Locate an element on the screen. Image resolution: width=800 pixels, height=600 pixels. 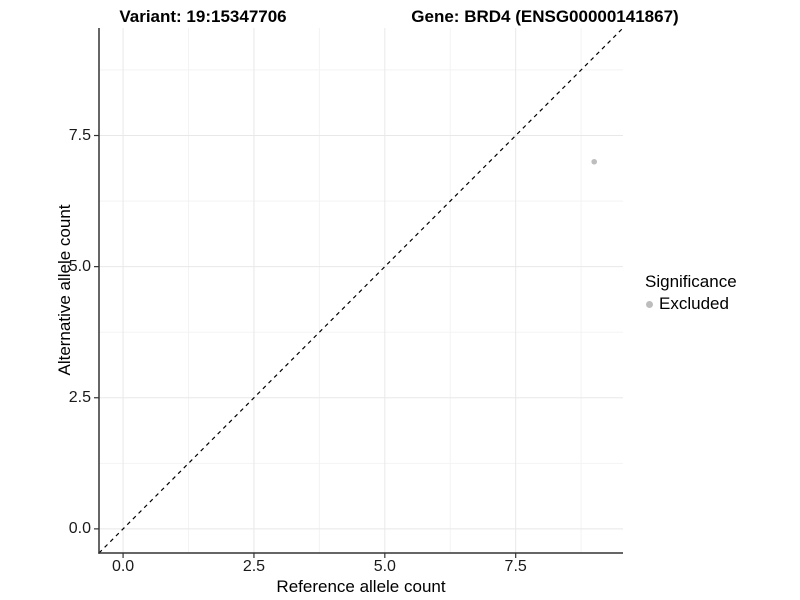
legend-entries: Excluded is located at coordinates (691, 304).